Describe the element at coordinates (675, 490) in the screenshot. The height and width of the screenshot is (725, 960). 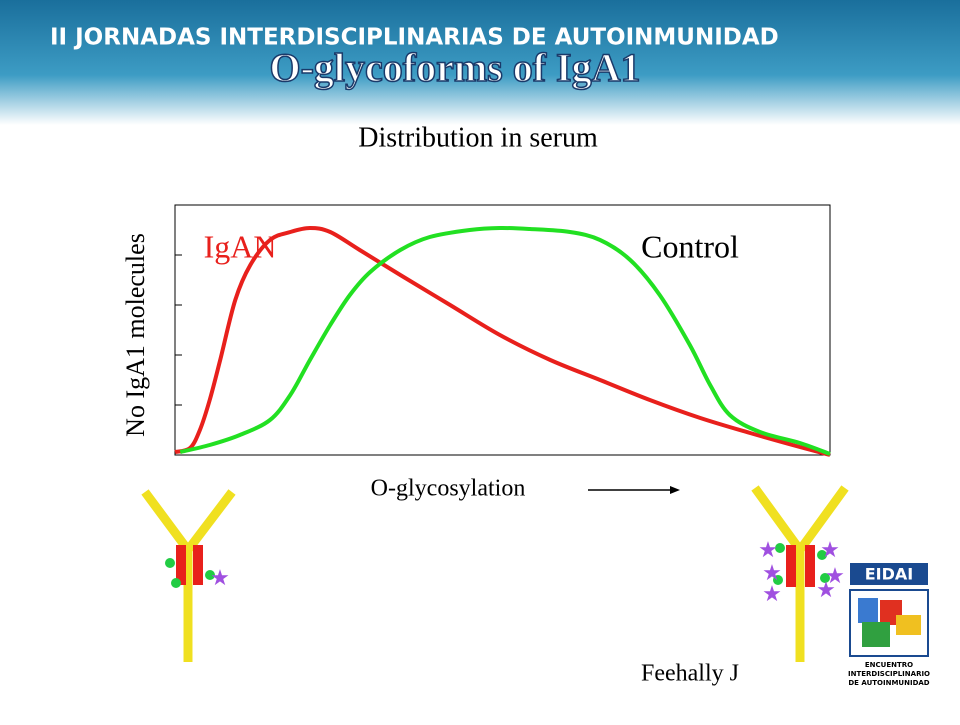
I see `arrow-head` at that location.